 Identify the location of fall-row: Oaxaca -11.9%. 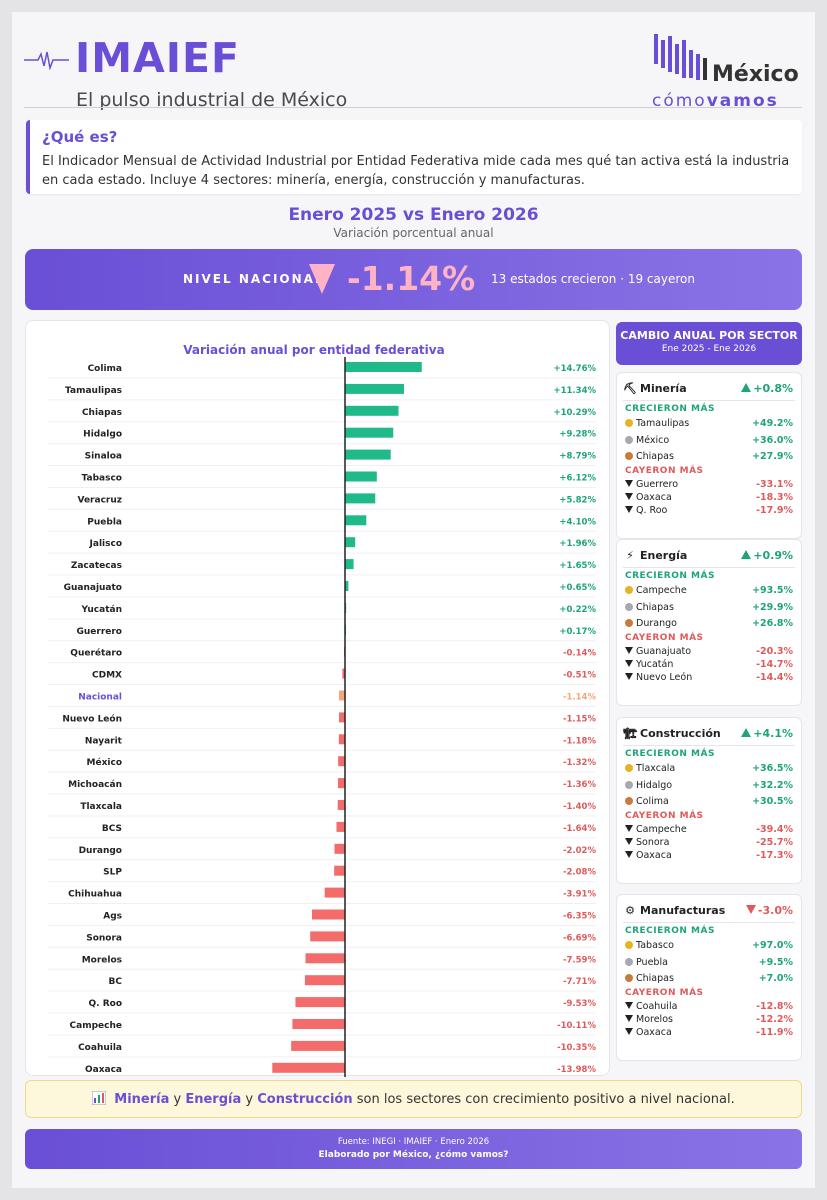
(709, 1033).